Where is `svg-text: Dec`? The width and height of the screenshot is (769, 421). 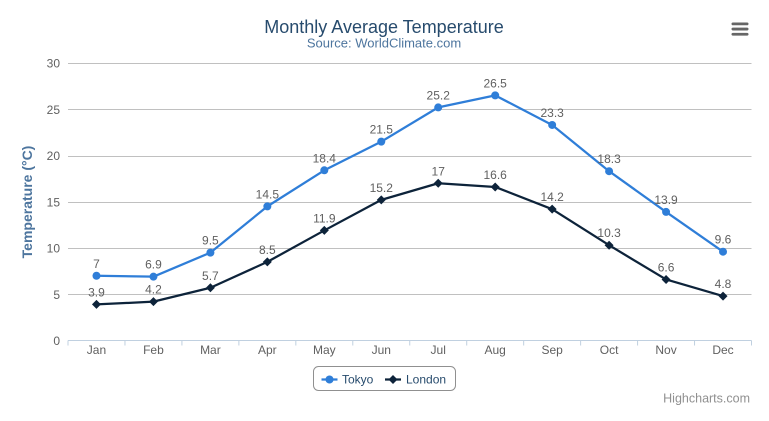 svg-text: Dec is located at coordinates (722, 350).